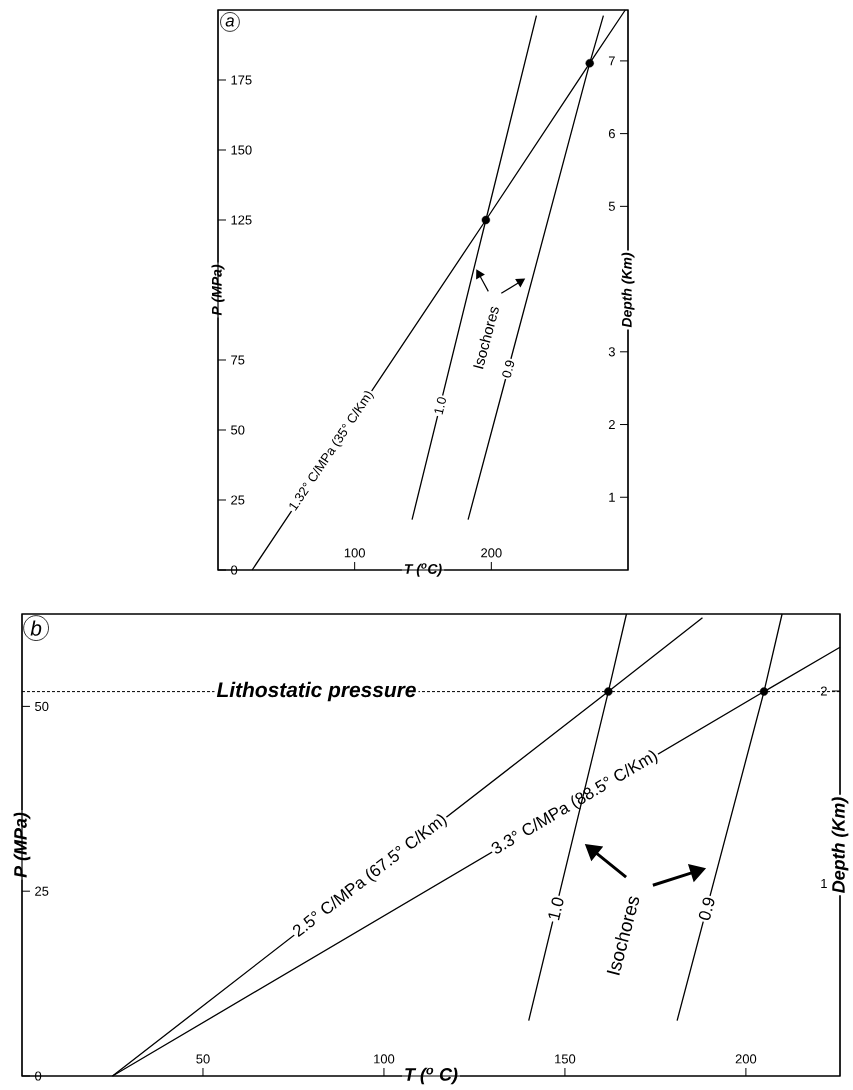  I want to click on x-axis-title: T ($^{o}$ C), so click(431, 1076).